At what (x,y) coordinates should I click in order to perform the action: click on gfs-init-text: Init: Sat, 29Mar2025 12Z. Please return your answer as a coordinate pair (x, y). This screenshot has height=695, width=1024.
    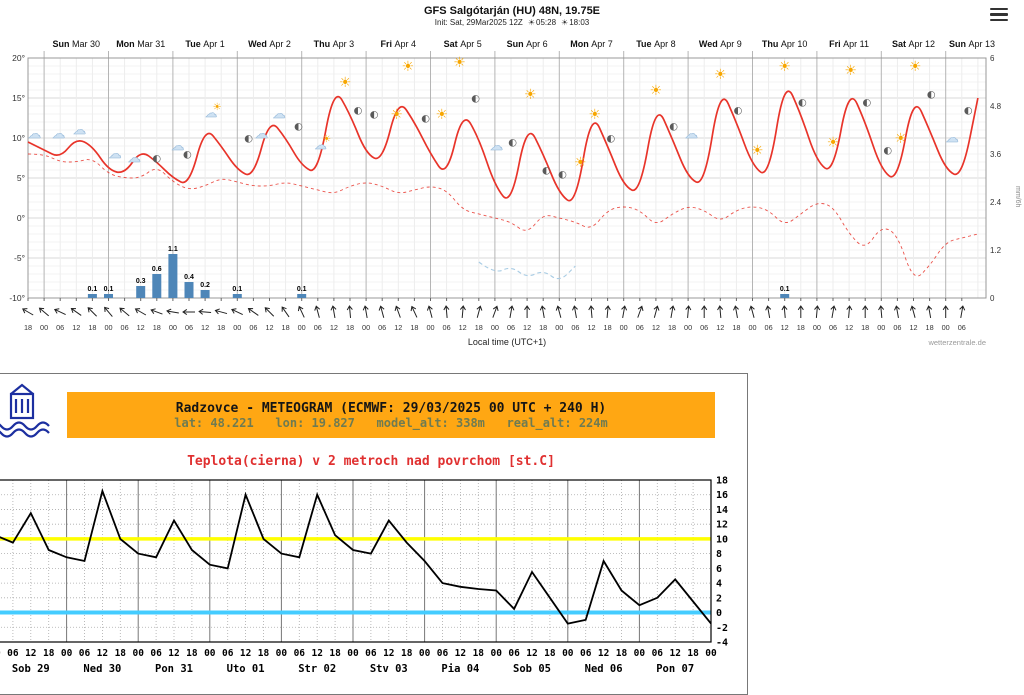
    Looking at the image, I should click on (478, 22).